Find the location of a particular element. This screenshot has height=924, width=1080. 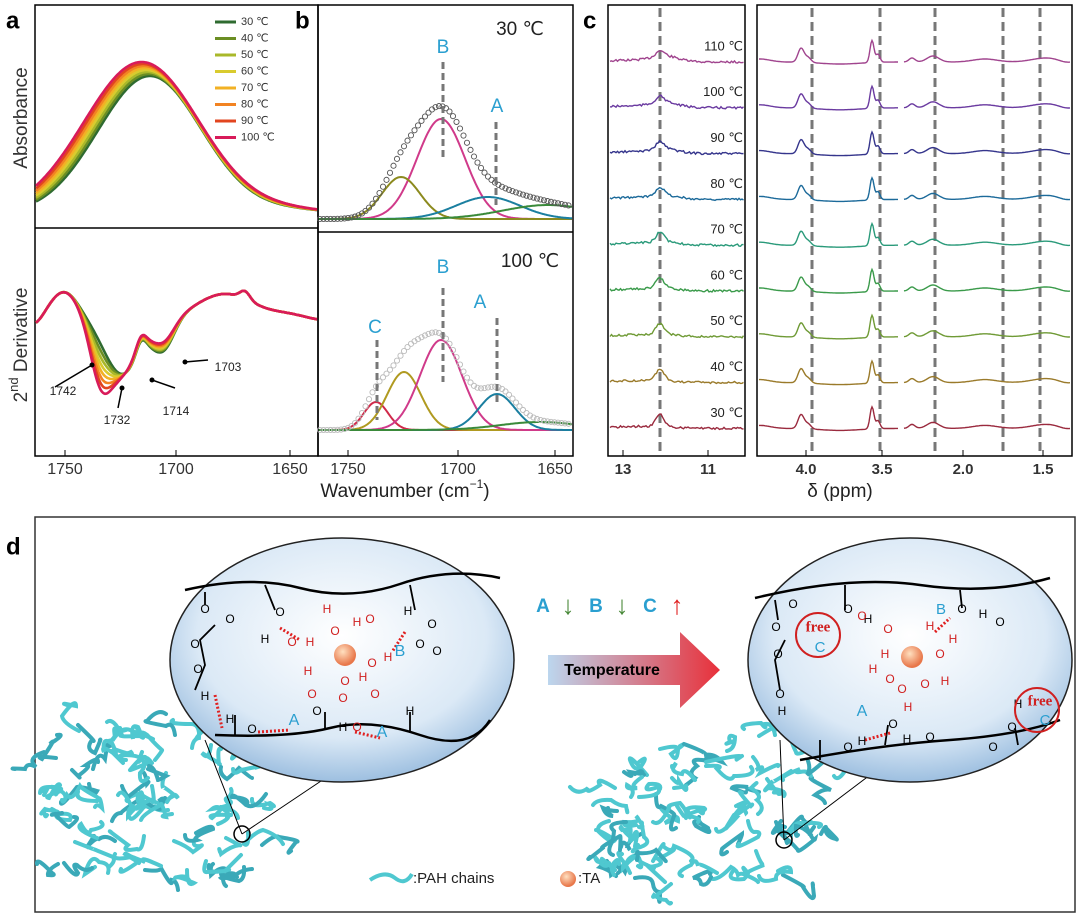

zoom-spot is located at coordinates (242, 834).